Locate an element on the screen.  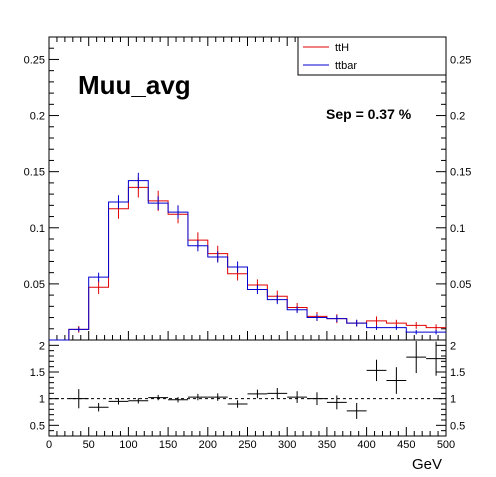
ratio-y-tick-label-right: 1.5 is located at coordinates (457, 373).